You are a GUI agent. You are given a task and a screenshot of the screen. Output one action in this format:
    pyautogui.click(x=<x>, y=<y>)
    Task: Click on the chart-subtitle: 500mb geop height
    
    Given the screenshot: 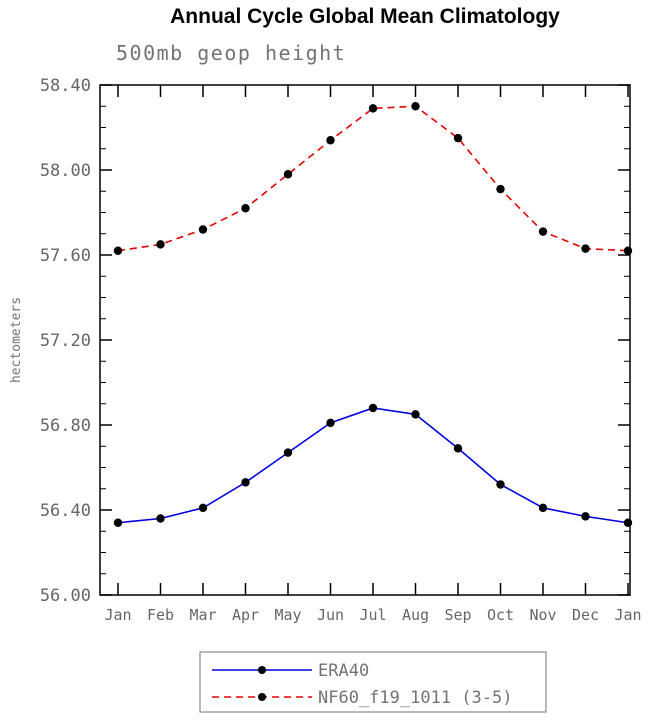 What is the action you would take?
    pyautogui.click(x=231, y=53)
    